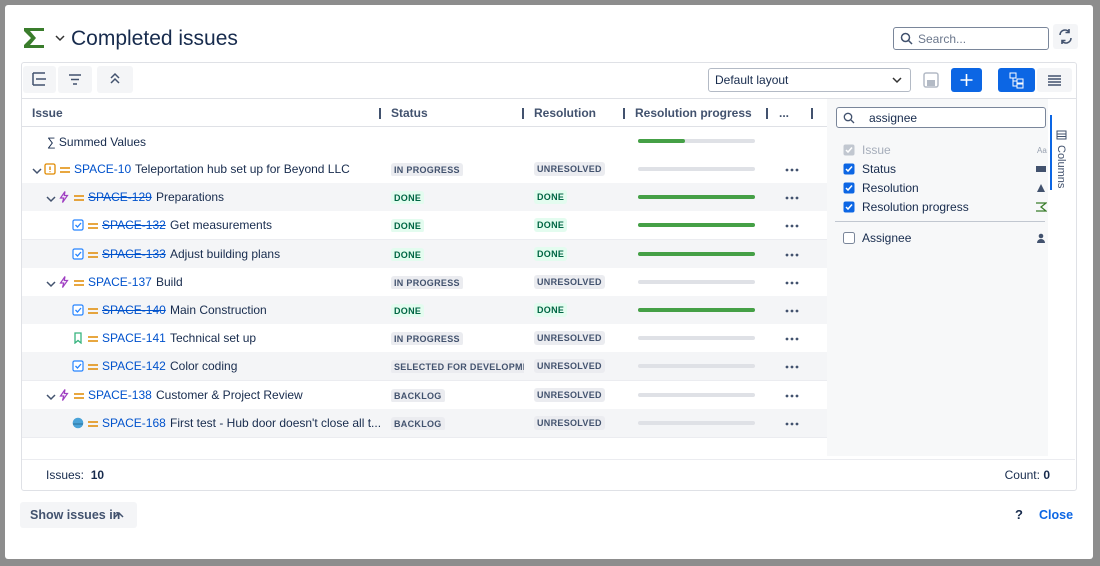 The width and height of the screenshot is (1100, 566). What do you see at coordinates (115, 79) in the screenshot?
I see `collapse-button` at bounding box center [115, 79].